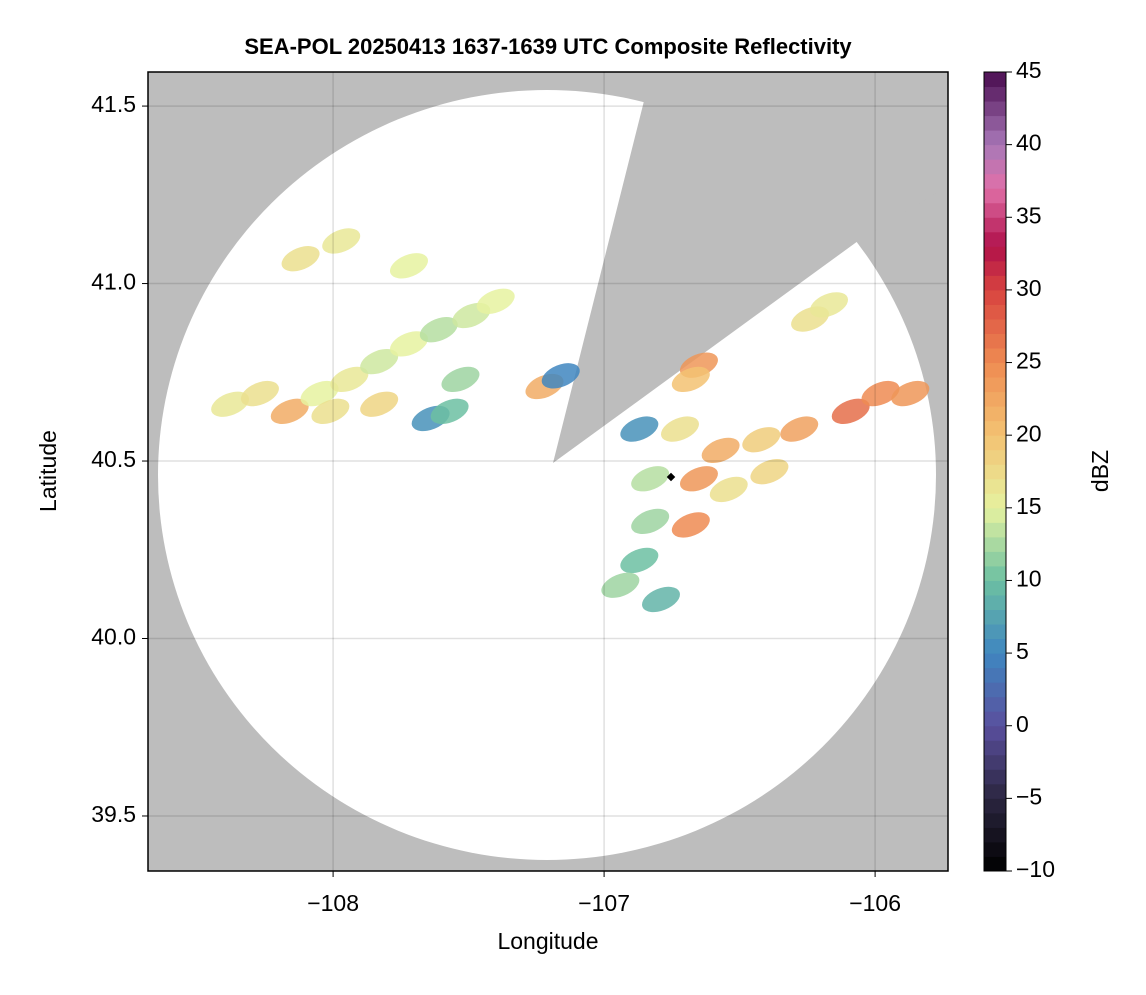  What do you see at coordinates (1029, 288) in the screenshot?
I see `colorbar-tick-label: 30` at bounding box center [1029, 288].